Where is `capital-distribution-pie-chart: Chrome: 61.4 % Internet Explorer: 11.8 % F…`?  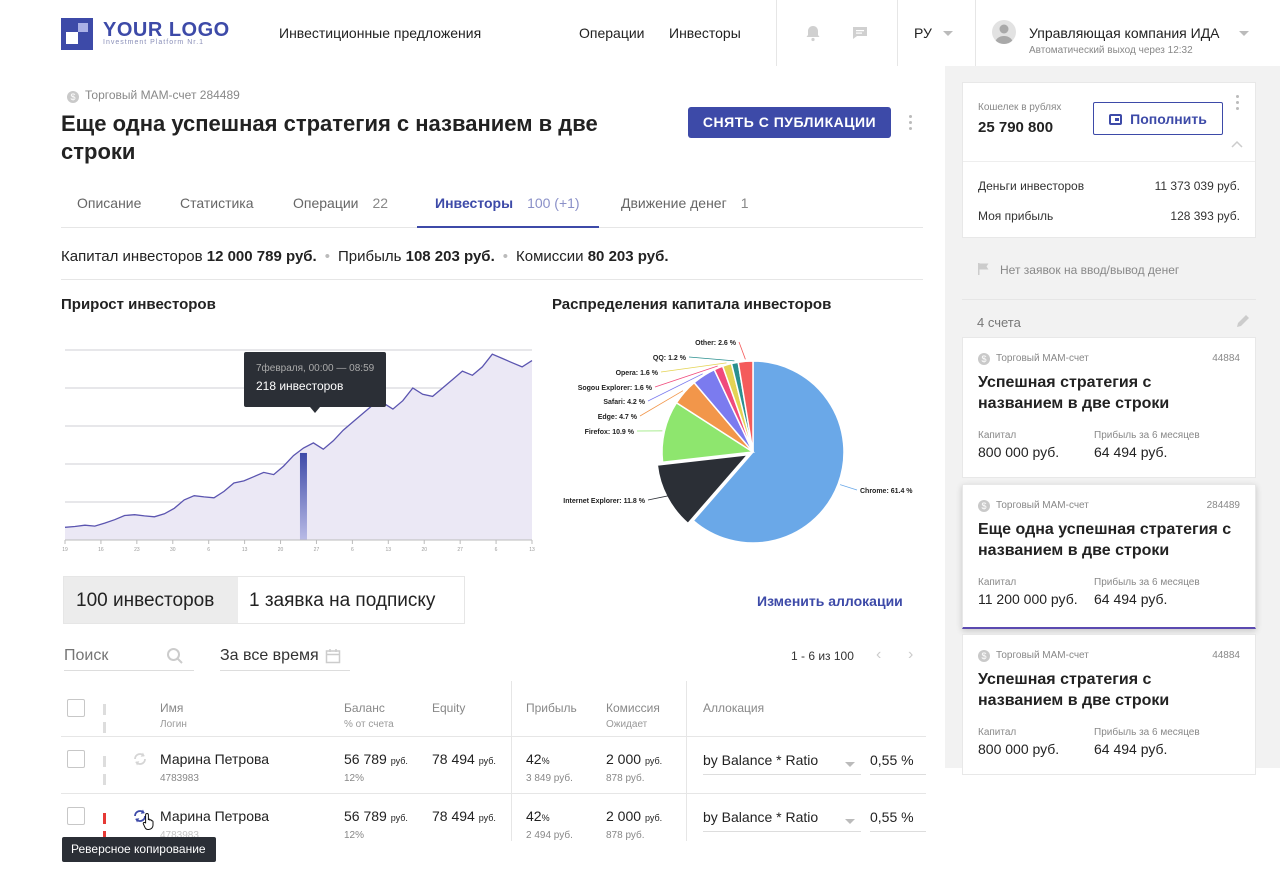 capital-distribution-pie-chart: Chrome: 61.4 % Internet Explorer: 11.8 % F… is located at coordinates (738, 442).